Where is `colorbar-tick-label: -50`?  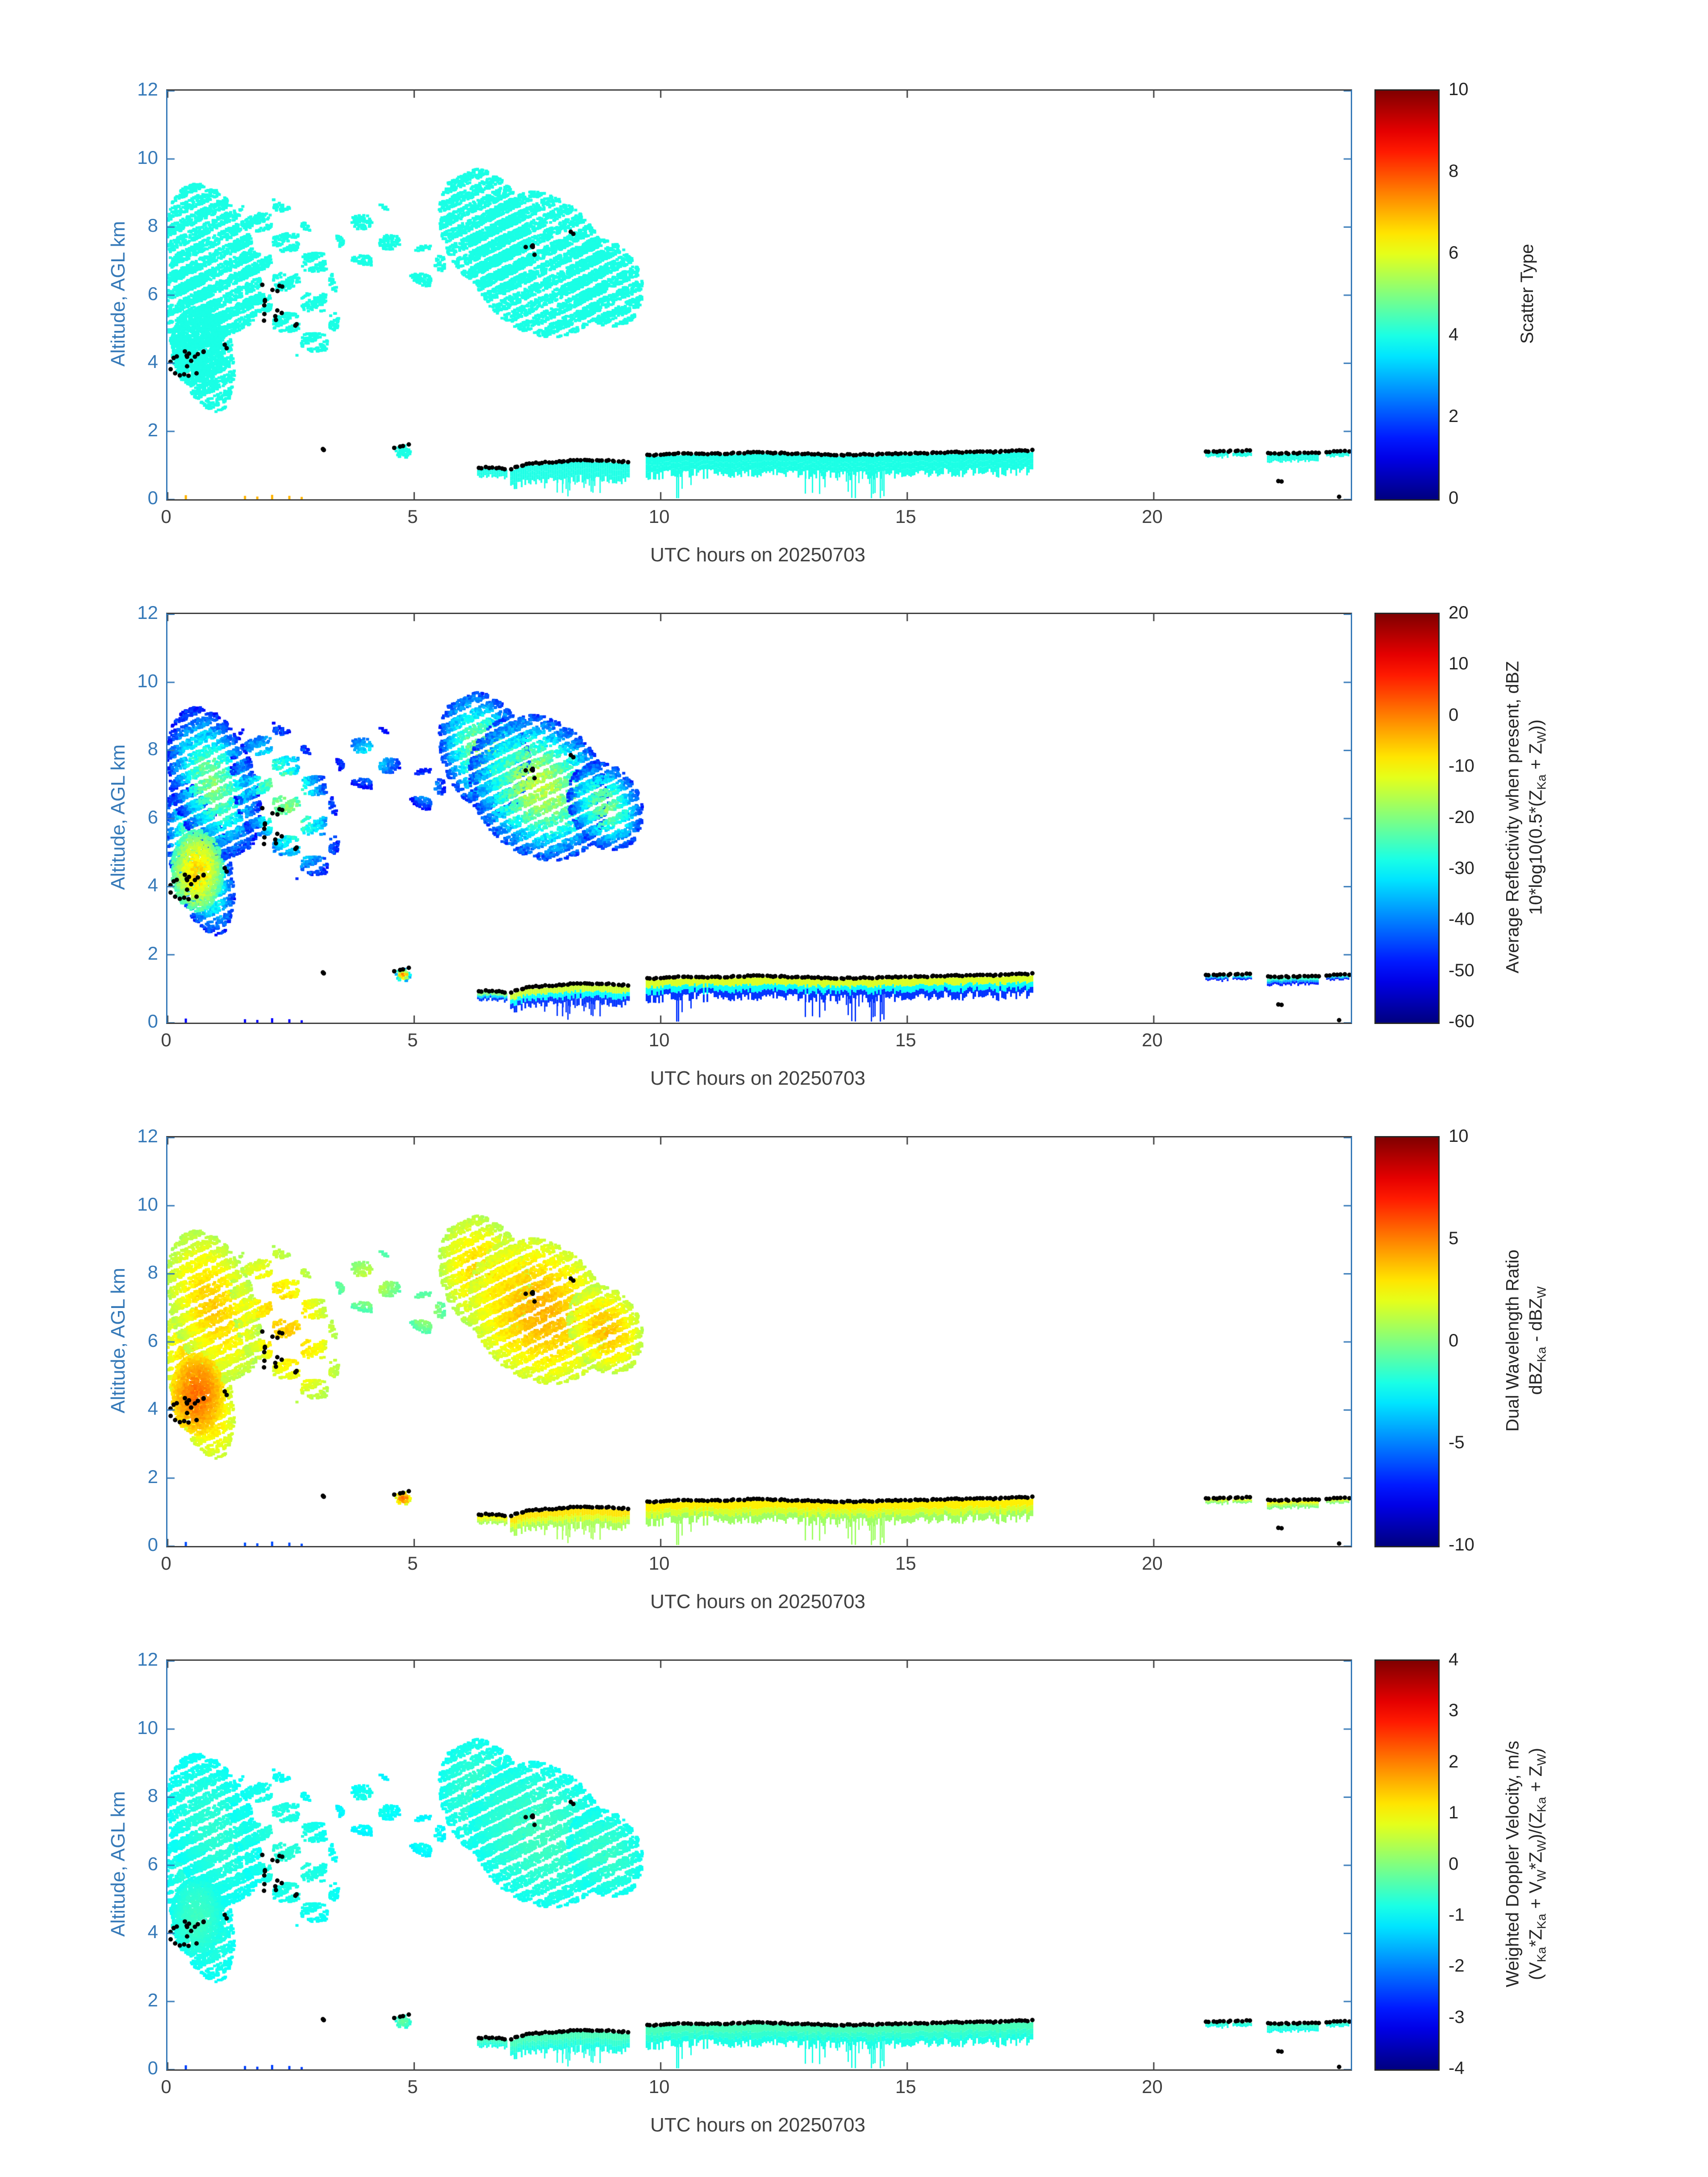 colorbar-tick-label: -50 is located at coordinates (1461, 970).